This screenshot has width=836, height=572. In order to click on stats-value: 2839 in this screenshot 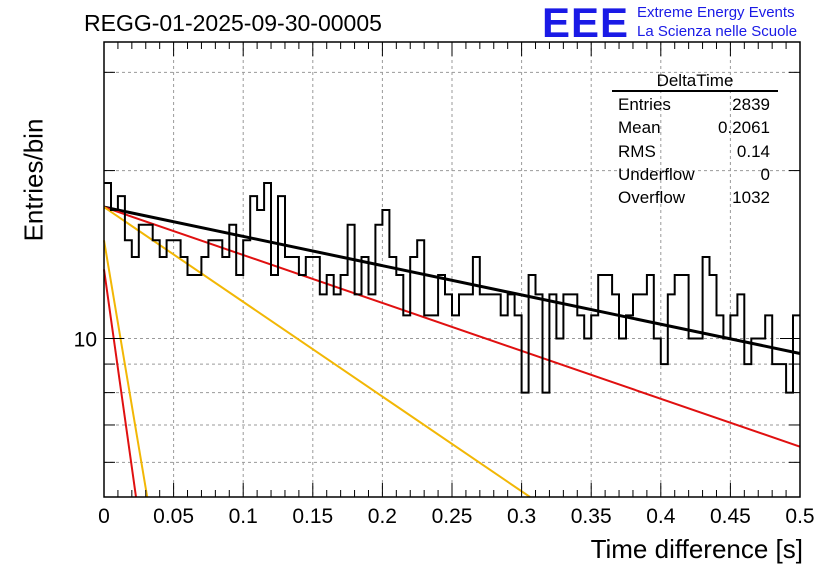, I will do `click(751, 104)`.